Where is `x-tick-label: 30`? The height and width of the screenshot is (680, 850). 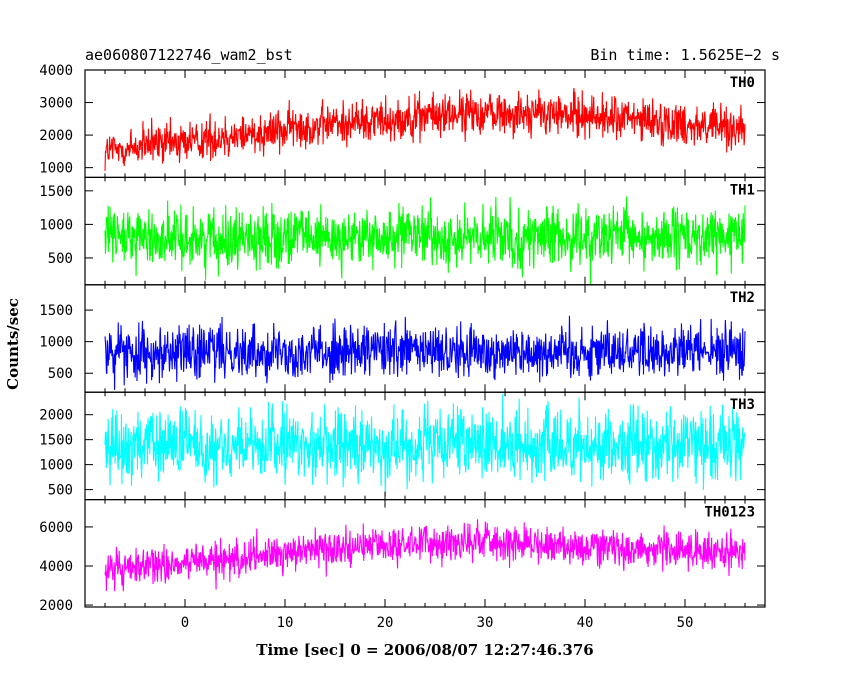 x-tick-label: 30 is located at coordinates (485, 623).